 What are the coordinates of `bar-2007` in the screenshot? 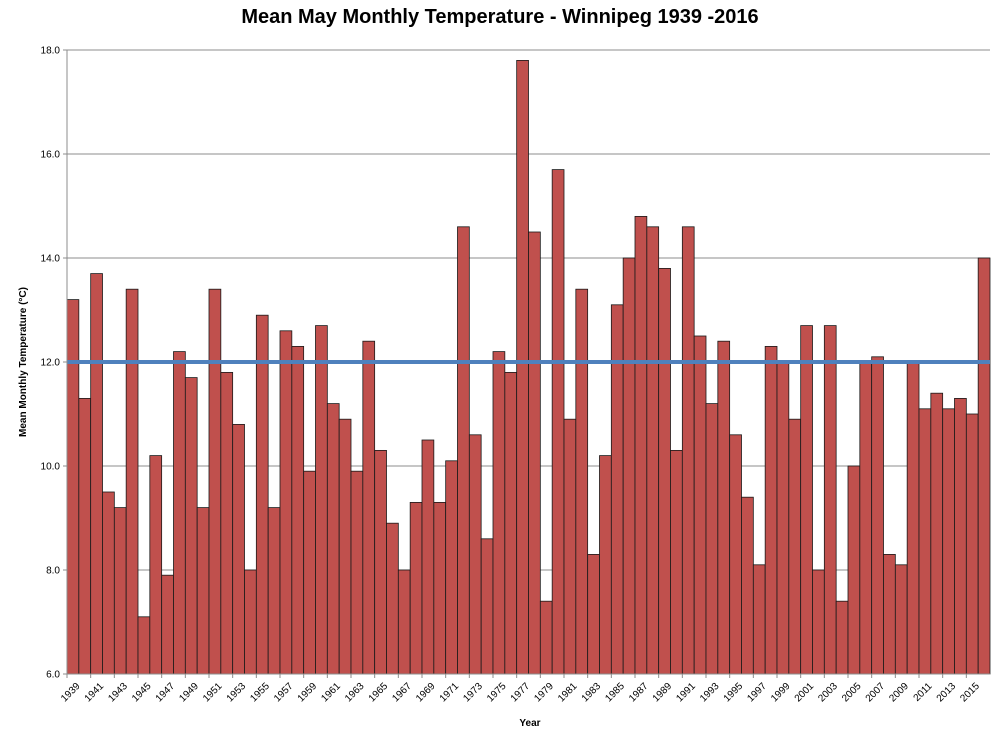 It's located at (877, 515).